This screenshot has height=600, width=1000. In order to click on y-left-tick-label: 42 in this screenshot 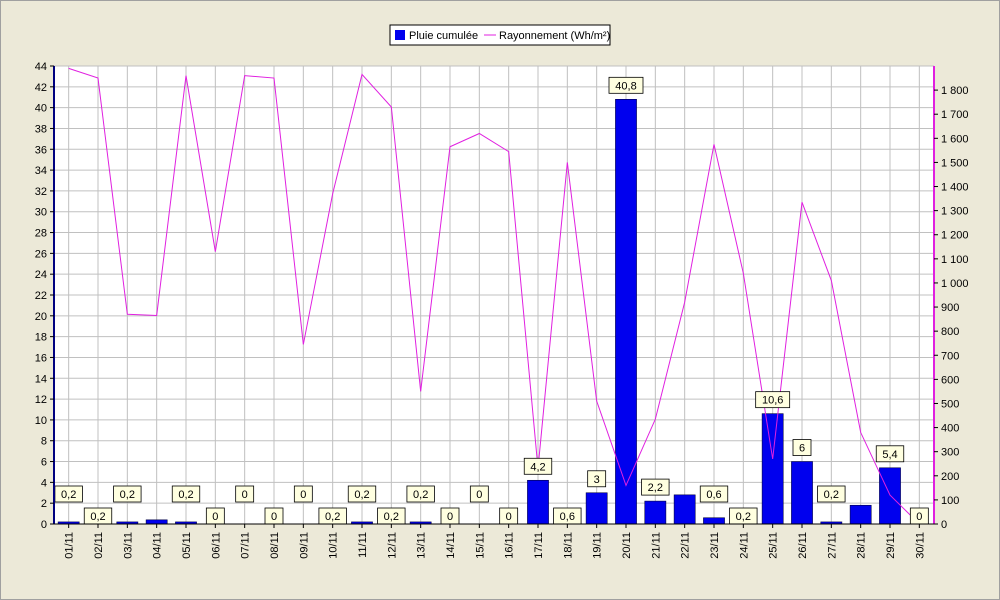, I will do `click(41, 88)`.